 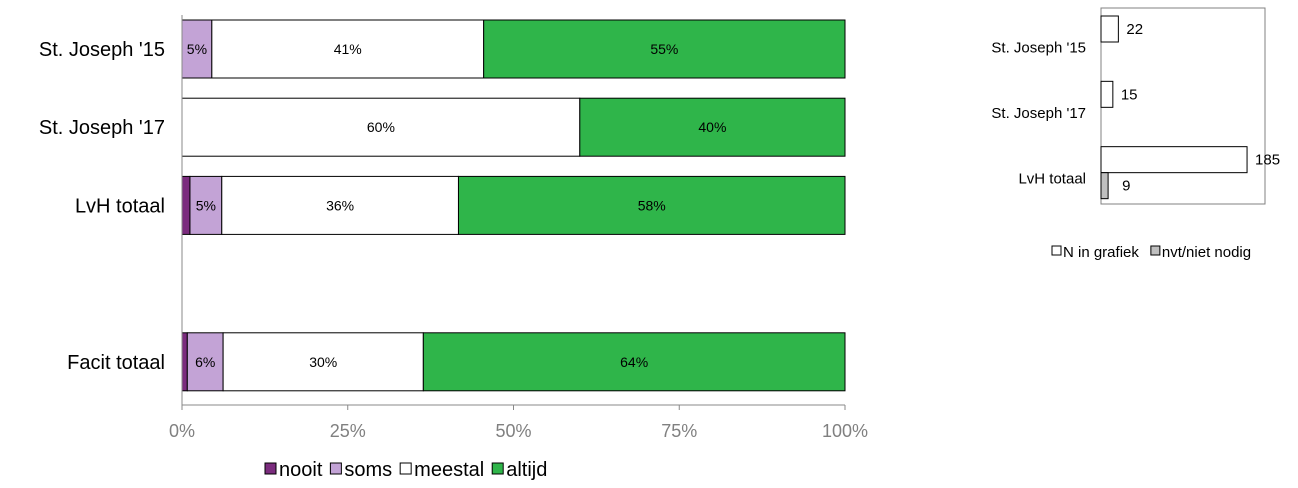 I want to click on side-category-label-lvh-totaal: LvH totaal, so click(x=1052, y=178).